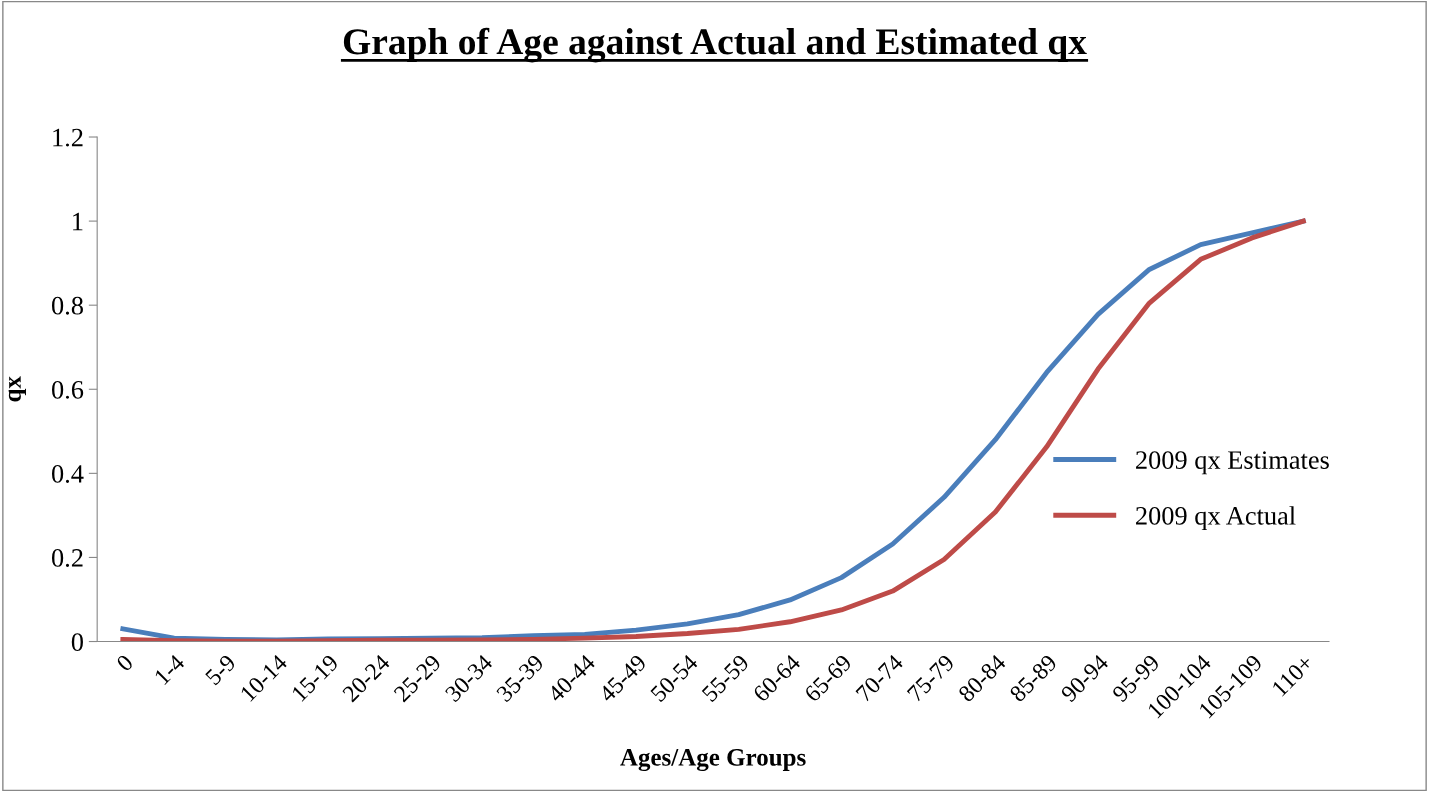 This screenshot has width=1429, height=792. Describe the element at coordinates (1216, 518) in the screenshot. I see `legend-label: 2009 qx Actual` at that location.